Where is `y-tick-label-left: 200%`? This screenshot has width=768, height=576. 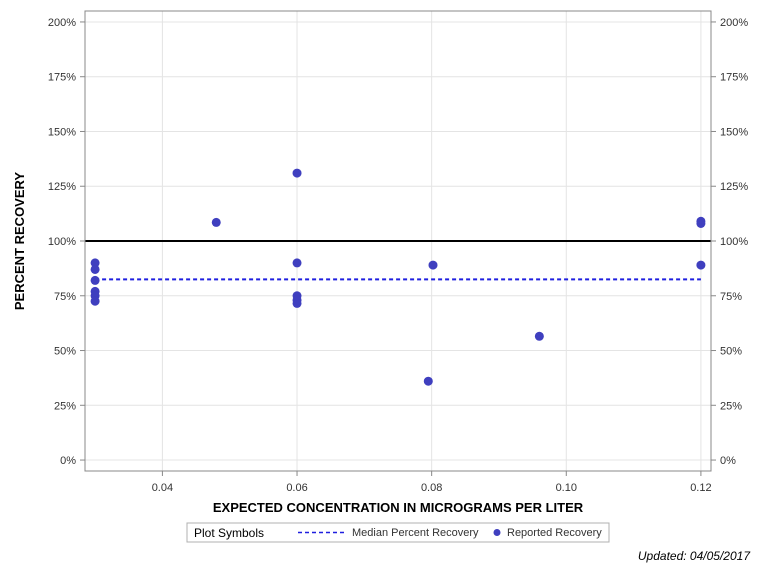 y-tick-label-left: 200% is located at coordinates (62, 23).